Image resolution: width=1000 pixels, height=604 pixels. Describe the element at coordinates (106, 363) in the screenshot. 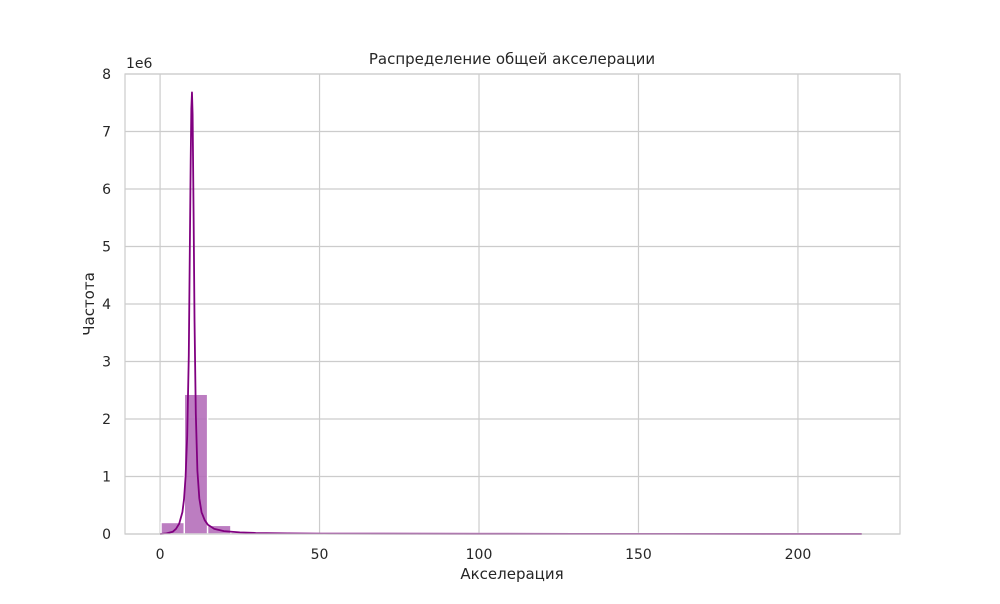

I see `y-tick-label: 3` at that location.